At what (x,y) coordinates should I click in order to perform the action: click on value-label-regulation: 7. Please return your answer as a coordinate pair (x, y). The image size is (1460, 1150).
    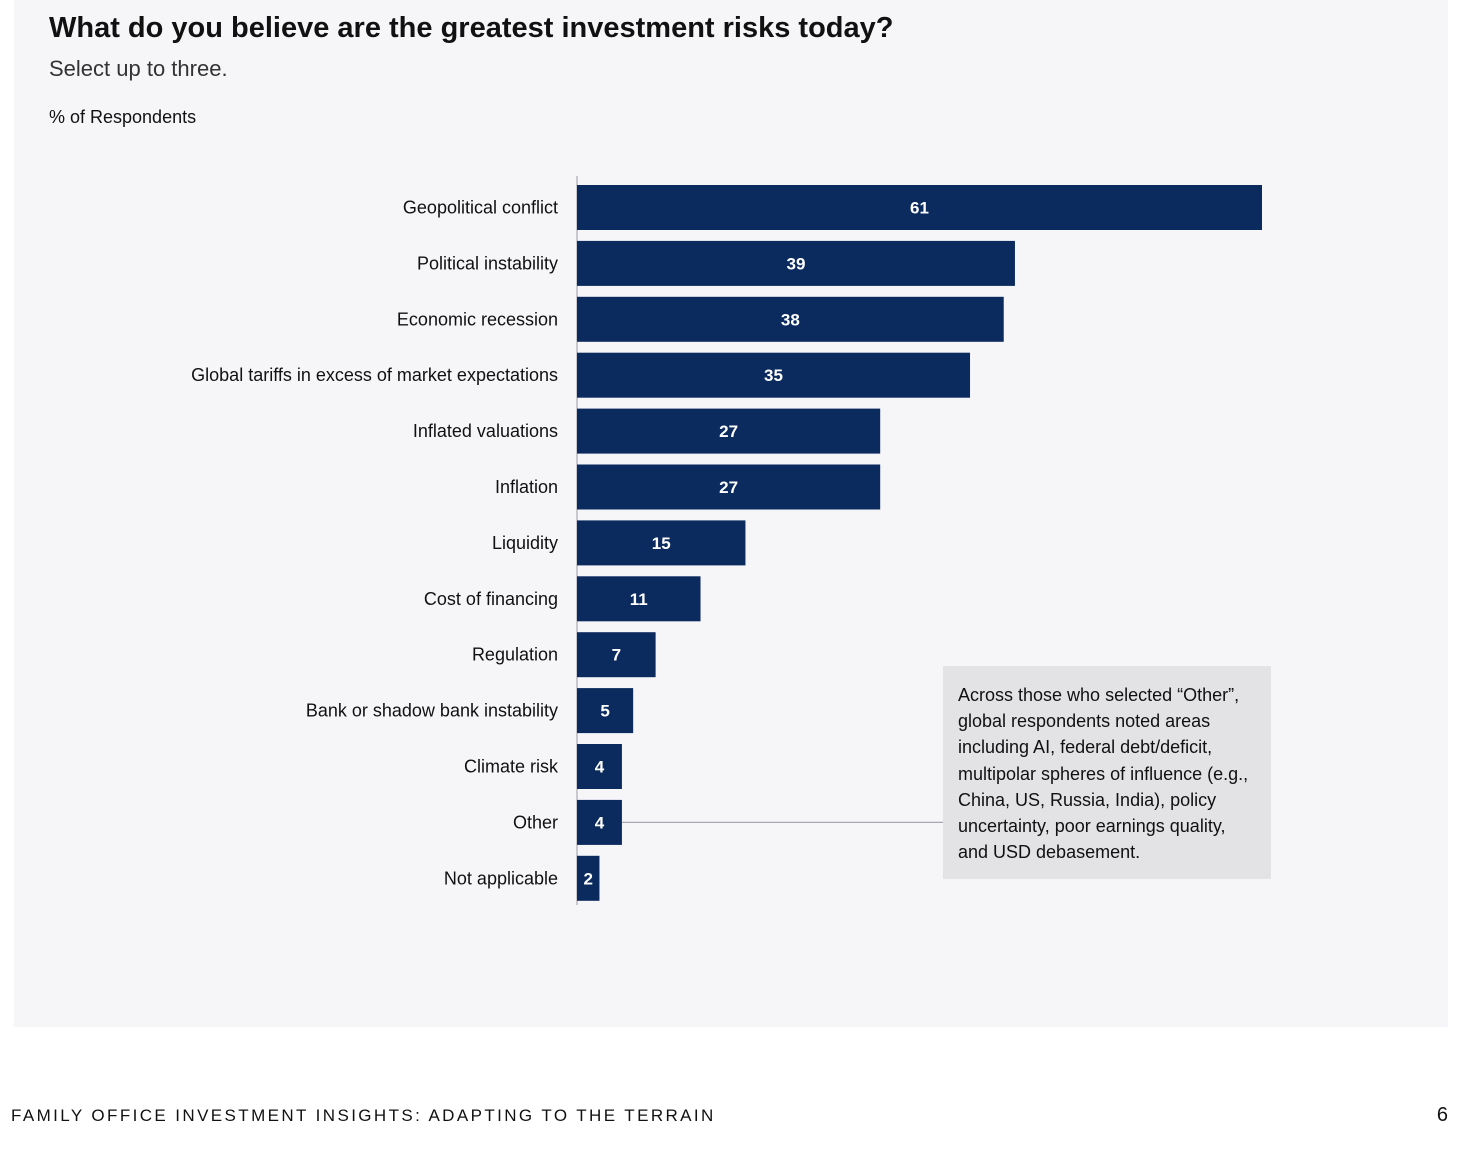
    Looking at the image, I should click on (616, 655).